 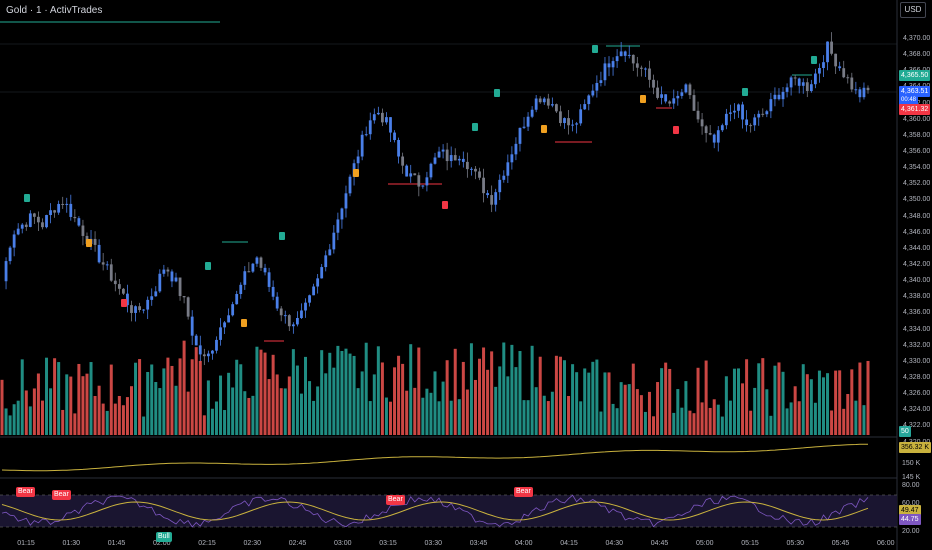 I want to click on time-tick-label: 03:45, so click(x=478, y=543).